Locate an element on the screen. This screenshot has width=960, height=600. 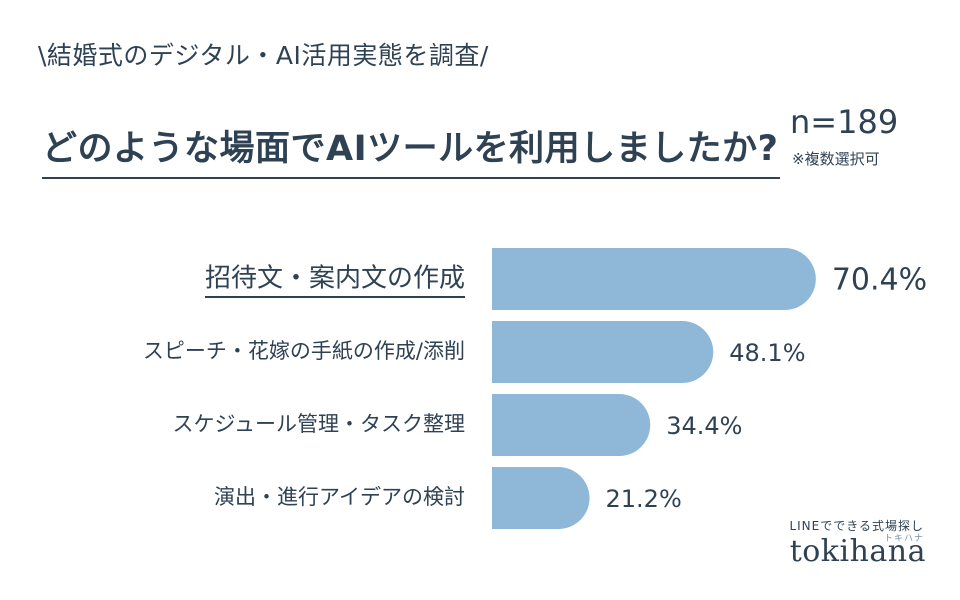
chart-title-container: どのような場面でAIツールを利用しましたか? is located at coordinates (411, 149).